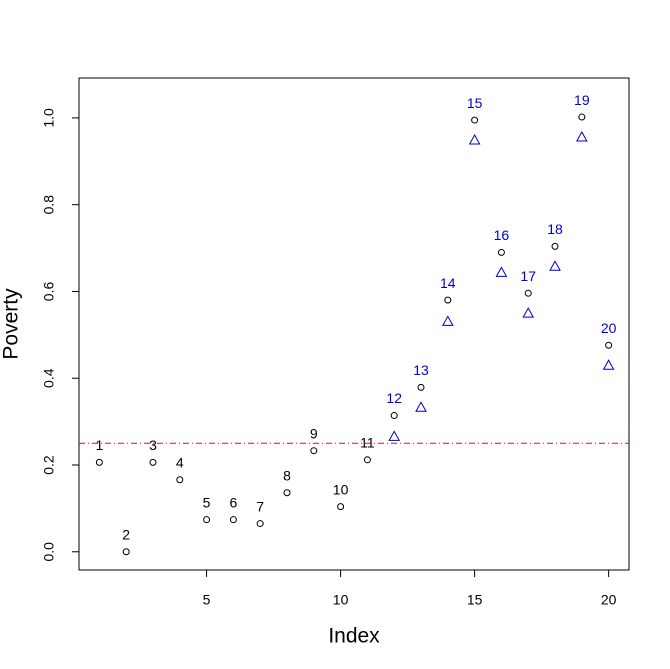 The width and height of the screenshot is (670, 669). What do you see at coordinates (341, 489) in the screenshot?
I see `point-label: 10` at bounding box center [341, 489].